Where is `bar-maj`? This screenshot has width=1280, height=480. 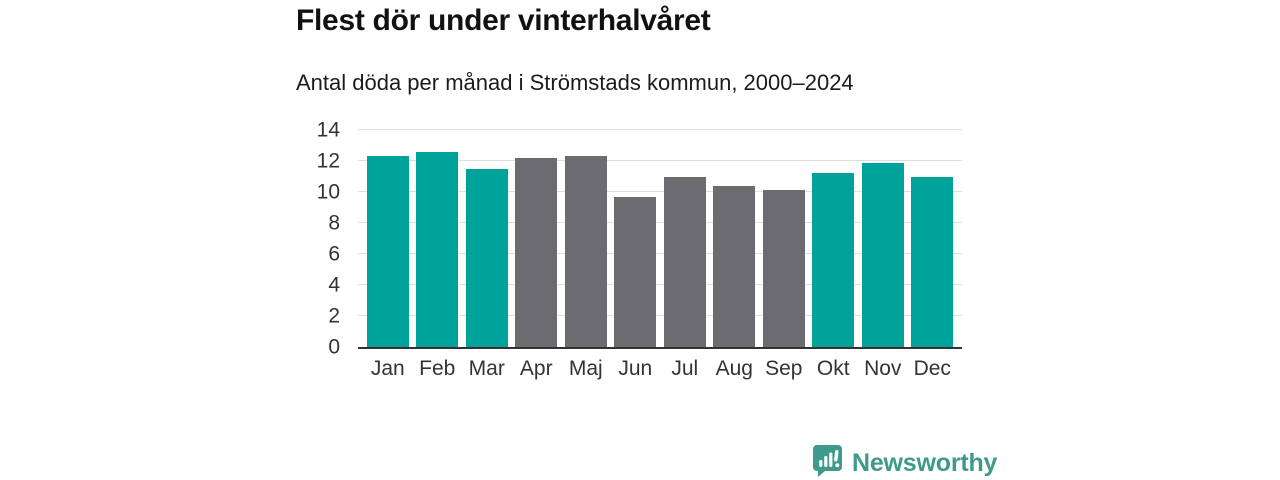 bar-maj is located at coordinates (585, 251).